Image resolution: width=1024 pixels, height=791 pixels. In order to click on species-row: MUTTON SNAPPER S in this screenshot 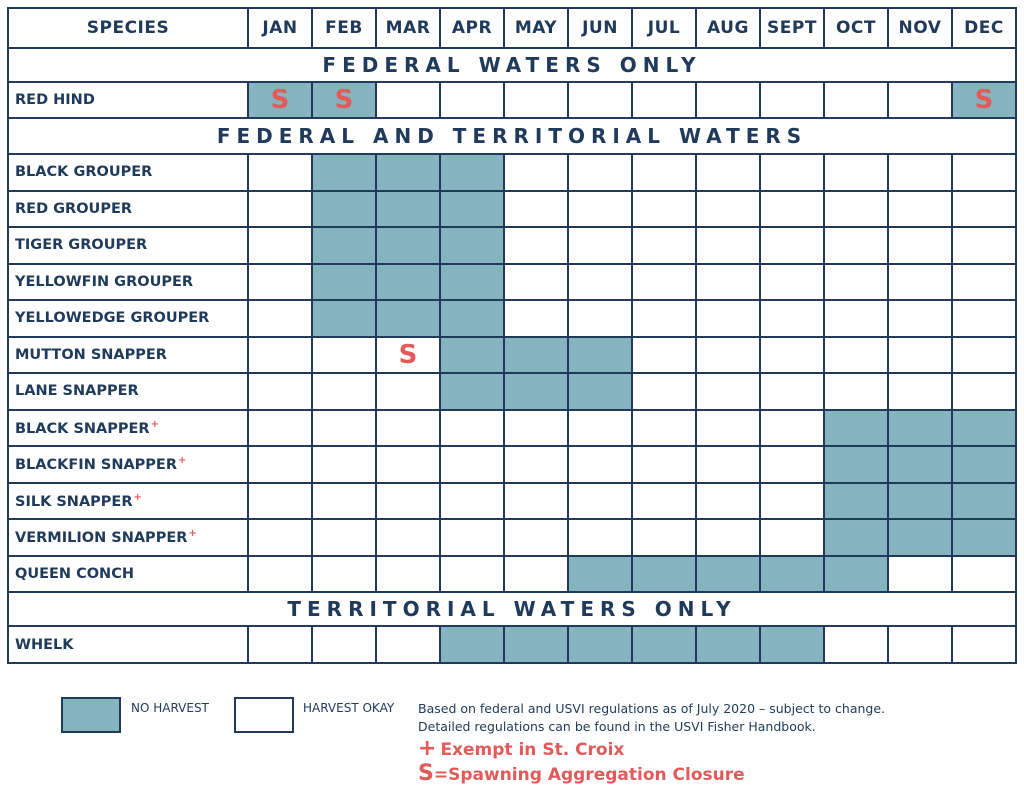, I will do `click(512, 354)`.